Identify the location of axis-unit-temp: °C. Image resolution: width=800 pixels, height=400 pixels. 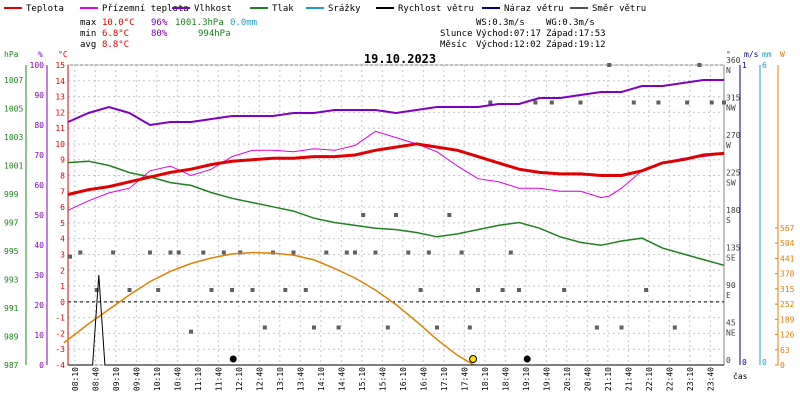
(63, 54).